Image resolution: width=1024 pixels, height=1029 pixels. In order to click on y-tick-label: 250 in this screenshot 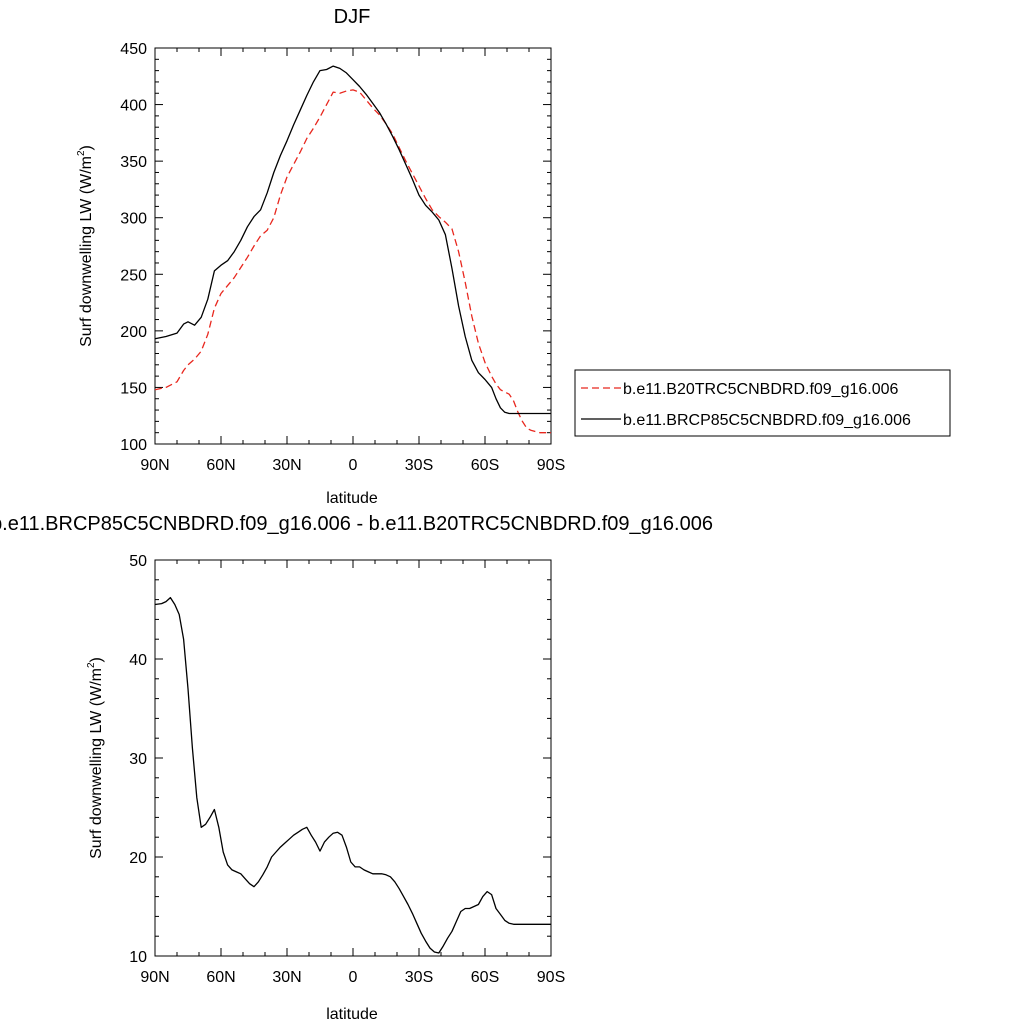, I will do `click(133, 275)`.